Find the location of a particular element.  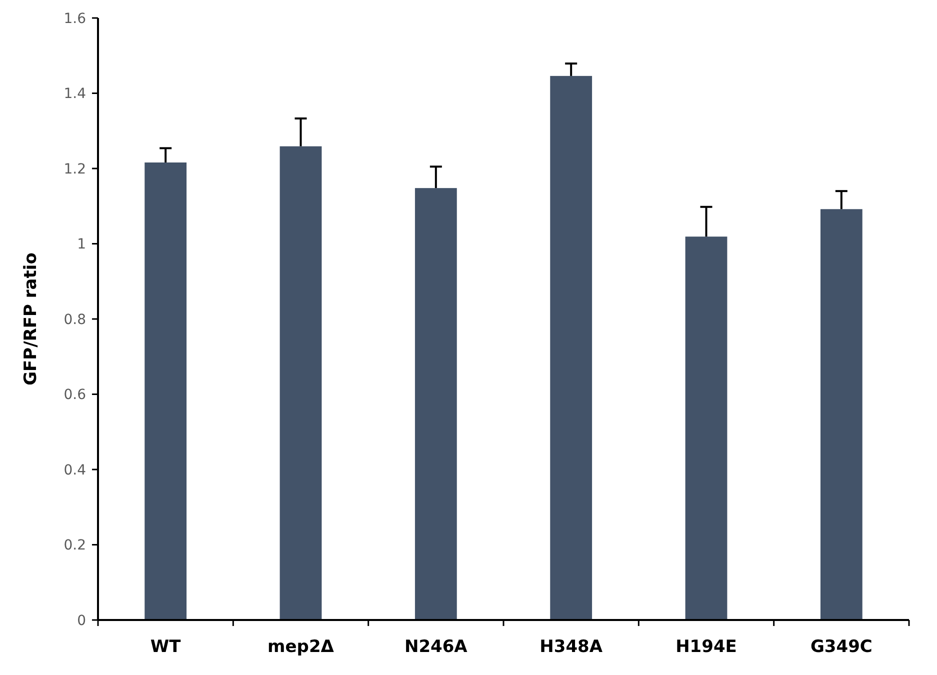

x-tick-label: WT is located at coordinates (166, 647).